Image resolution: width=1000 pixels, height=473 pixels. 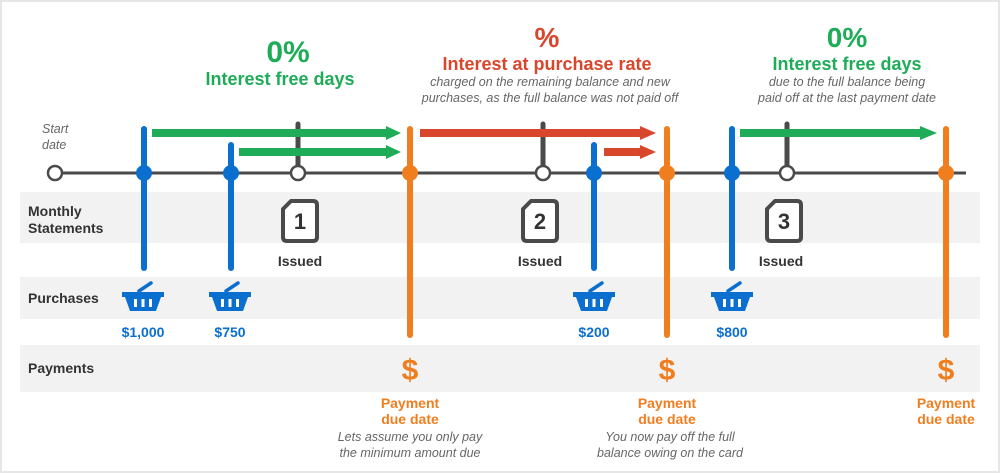 I want to click on purchase-amount-4: $800, so click(x=731, y=332).